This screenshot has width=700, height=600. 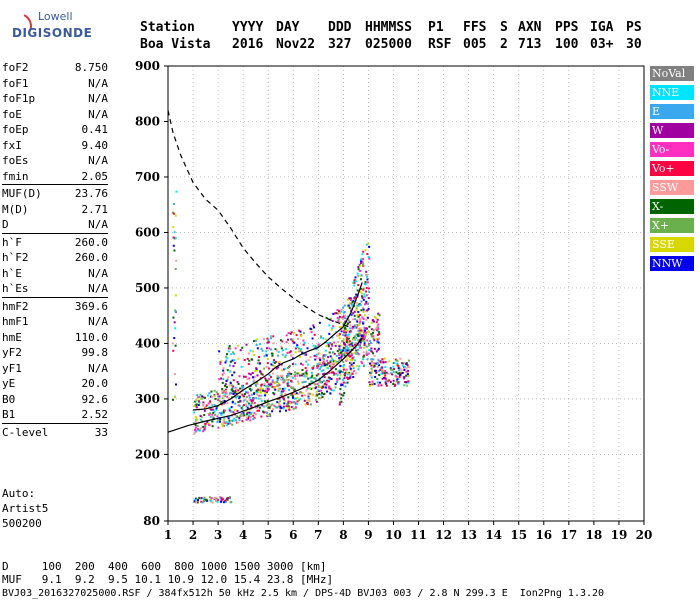 What do you see at coordinates (22, 193) in the screenshot?
I see `param-name: MUF(D)` at bounding box center [22, 193].